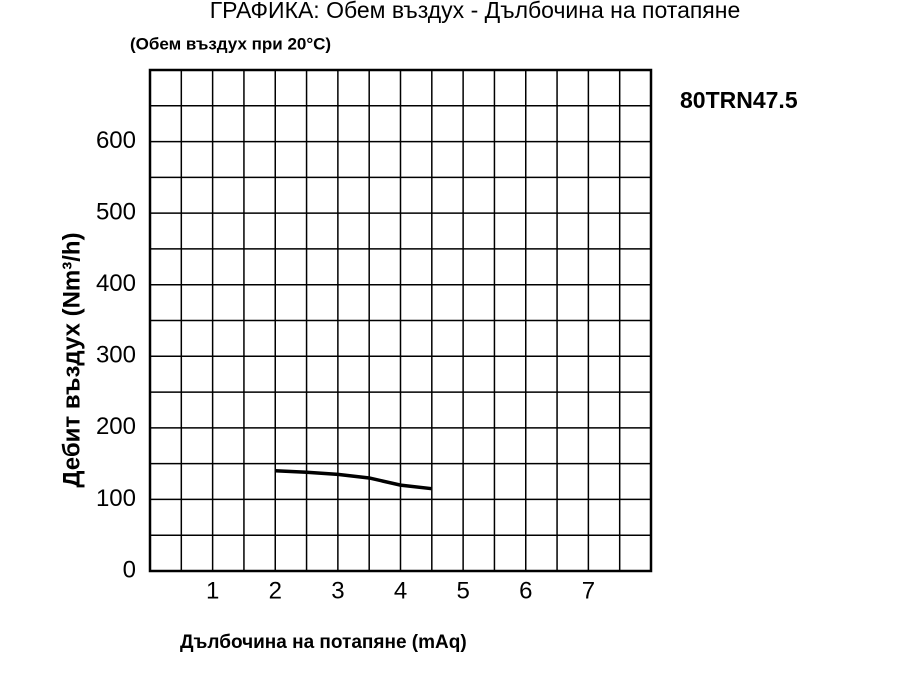  I want to click on data-line, so click(354, 480).